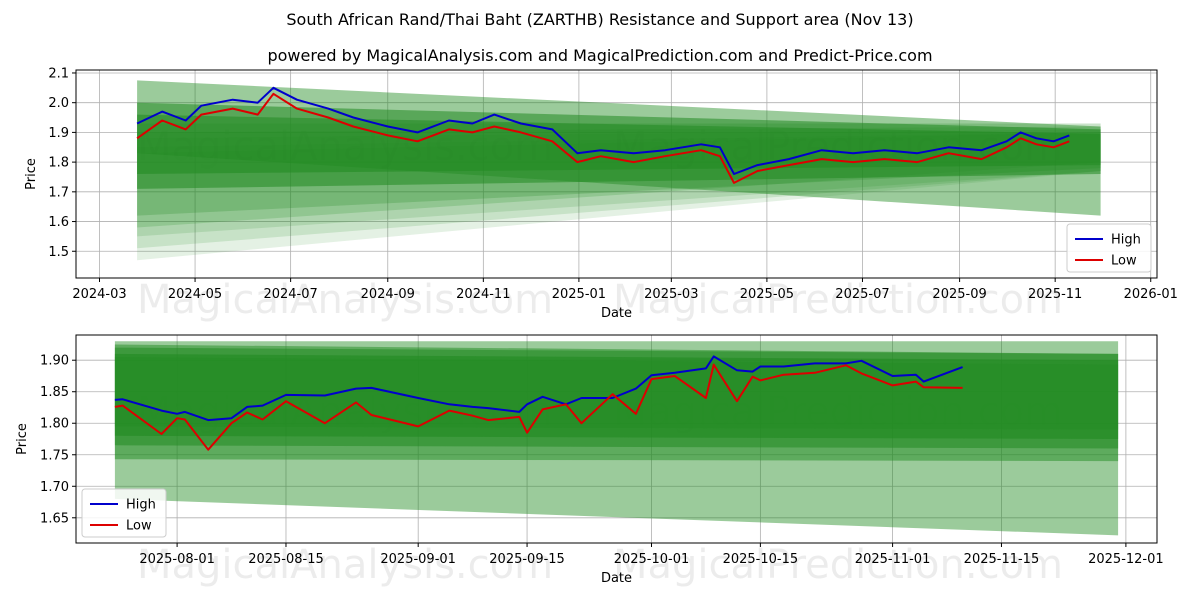  I want to click on x-tick-label: 2024-03, so click(99, 294).